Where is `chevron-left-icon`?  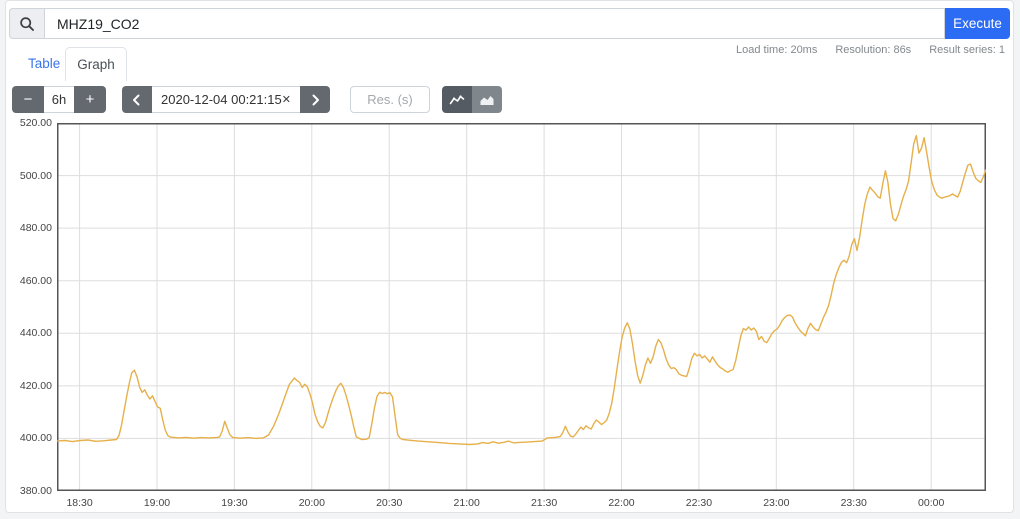
chevron-left-icon is located at coordinates (136, 99).